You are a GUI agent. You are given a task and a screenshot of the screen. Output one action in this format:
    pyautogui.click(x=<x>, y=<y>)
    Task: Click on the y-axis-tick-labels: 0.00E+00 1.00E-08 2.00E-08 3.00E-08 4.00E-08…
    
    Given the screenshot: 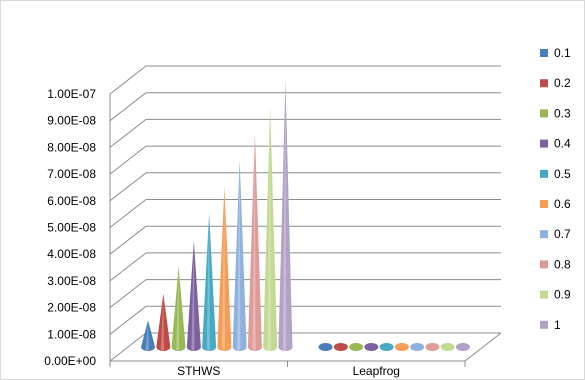 What is the action you would take?
    pyautogui.click(x=70, y=227)
    